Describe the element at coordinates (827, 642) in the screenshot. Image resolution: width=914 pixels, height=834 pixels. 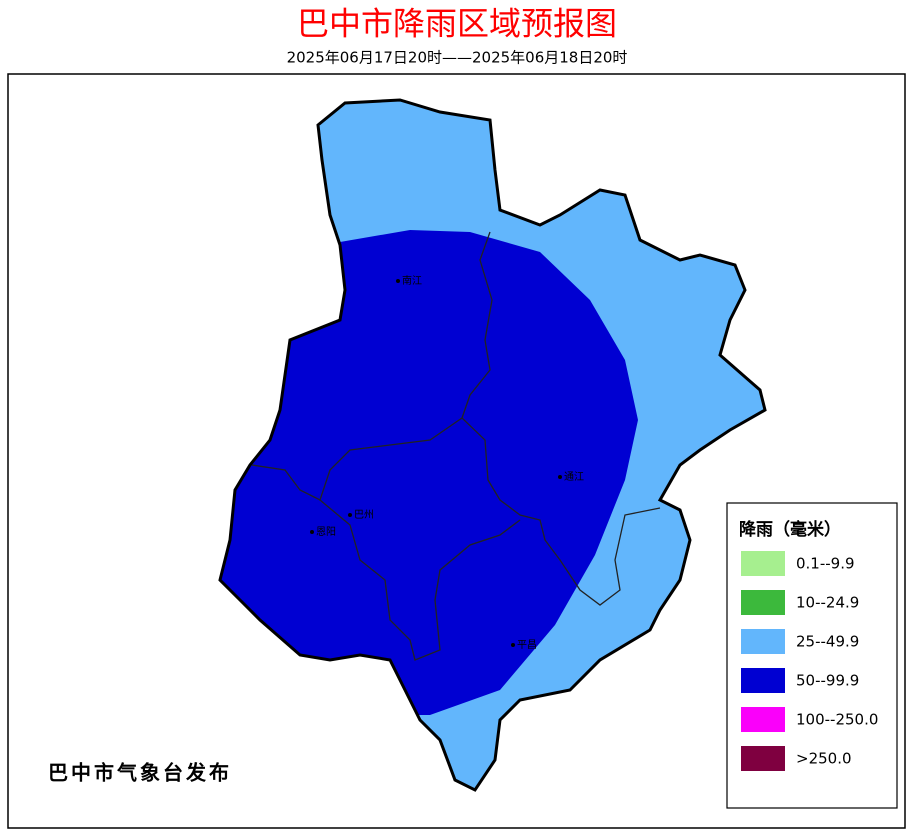
I see `legend-label: 25--49.9` at that location.